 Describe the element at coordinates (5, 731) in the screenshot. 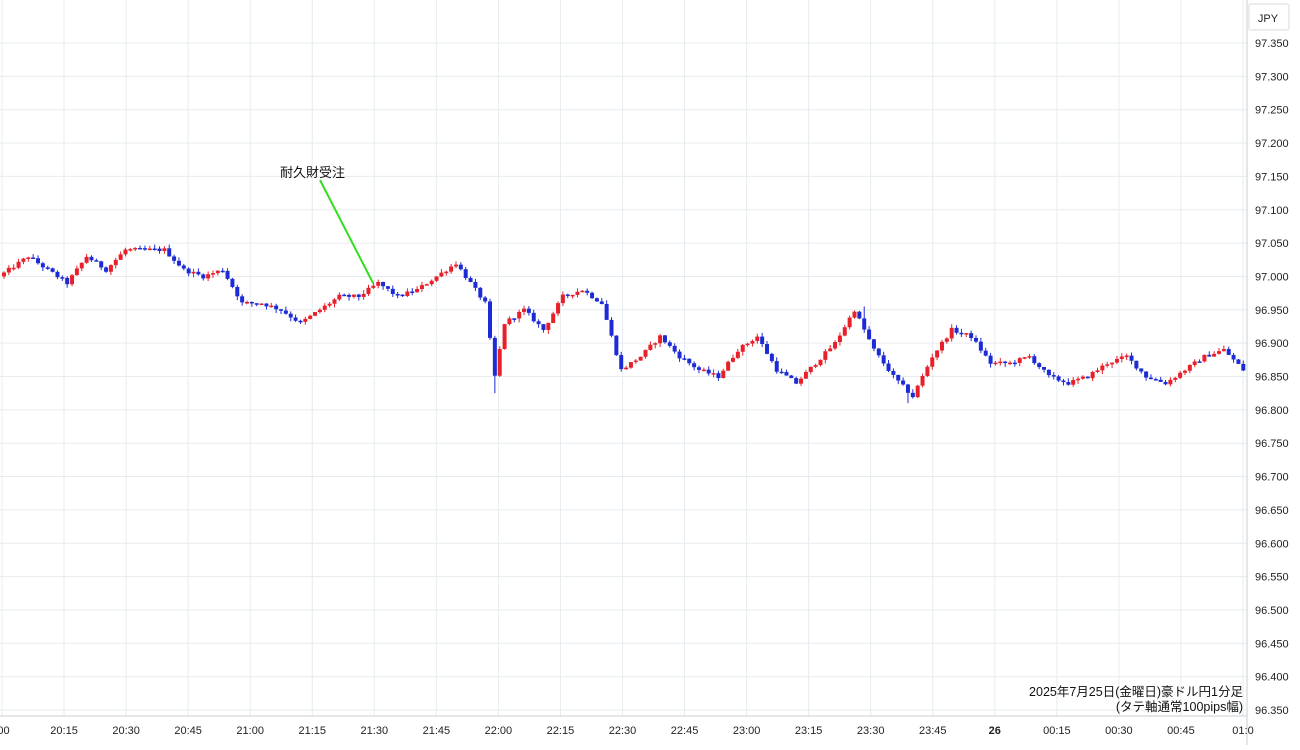

I see `time-tick-label: :00` at that location.